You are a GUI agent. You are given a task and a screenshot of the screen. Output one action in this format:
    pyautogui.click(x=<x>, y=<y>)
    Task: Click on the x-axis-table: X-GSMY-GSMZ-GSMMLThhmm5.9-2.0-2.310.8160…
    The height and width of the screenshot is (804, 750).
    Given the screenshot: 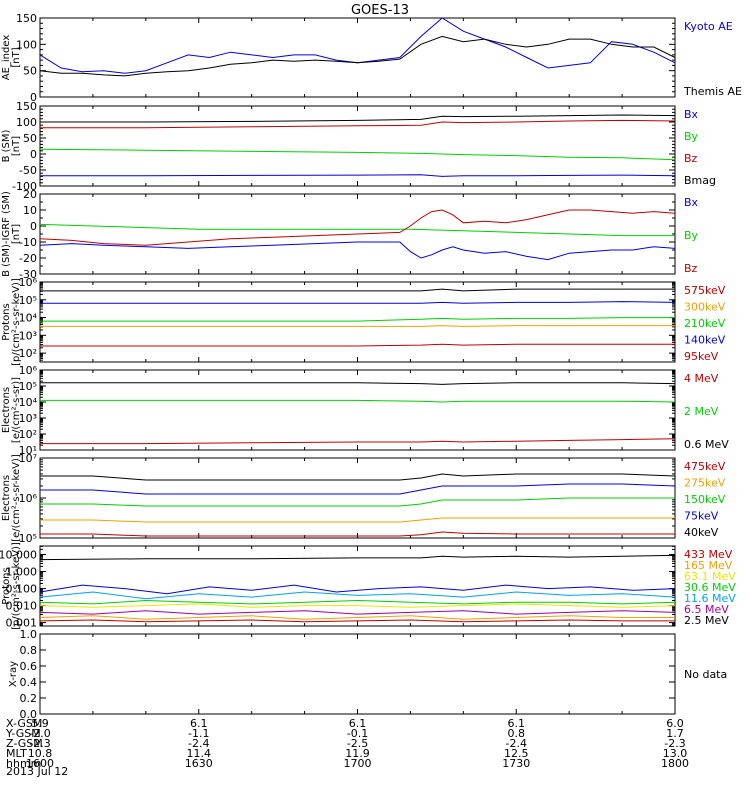 What is the action you would take?
    pyautogui.click(x=347, y=743)
    